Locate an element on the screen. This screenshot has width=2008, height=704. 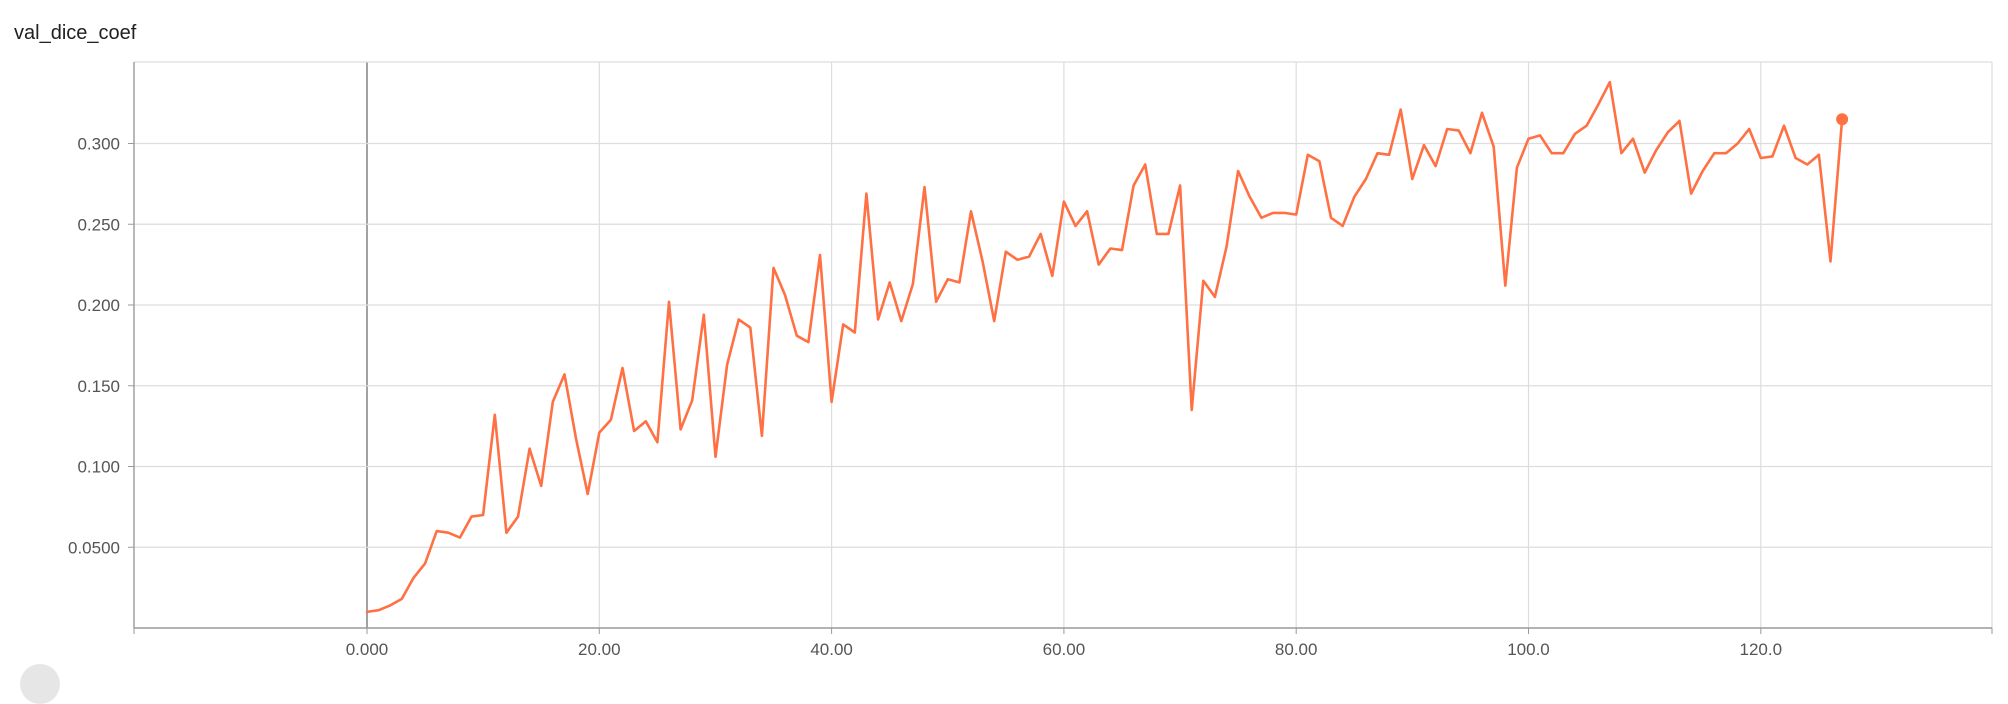
x-tick-label: 20.00 is located at coordinates (599, 649).